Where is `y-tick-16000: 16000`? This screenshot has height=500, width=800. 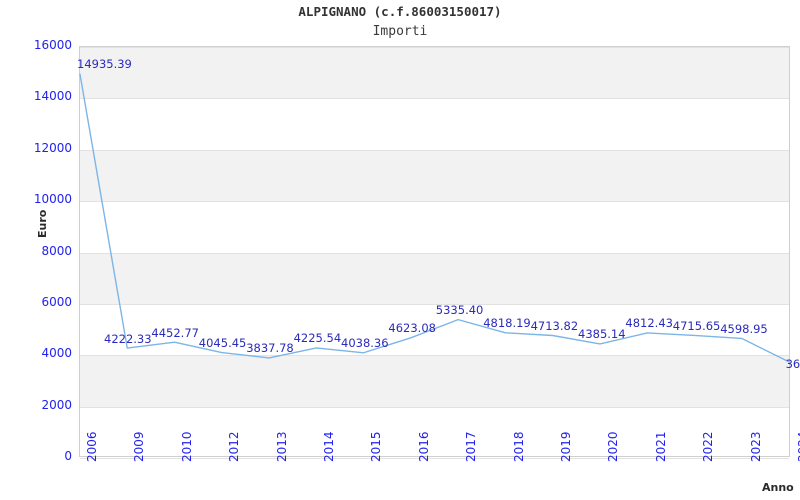
y-tick-16000: 16000 is located at coordinates (52, 45).